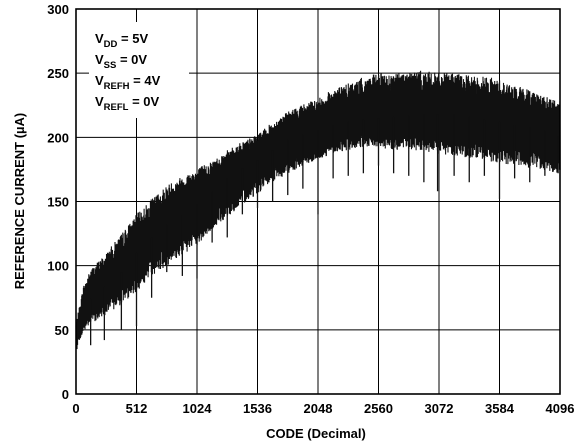 The width and height of the screenshot is (584, 446). What do you see at coordinates (121, 40) in the screenshot?
I see `condition-label: VDD = 5V` at bounding box center [121, 40].